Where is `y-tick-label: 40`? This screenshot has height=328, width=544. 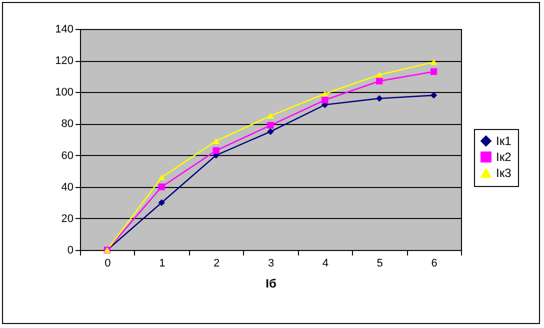 y-tick-label: 40 is located at coordinates (67, 187).